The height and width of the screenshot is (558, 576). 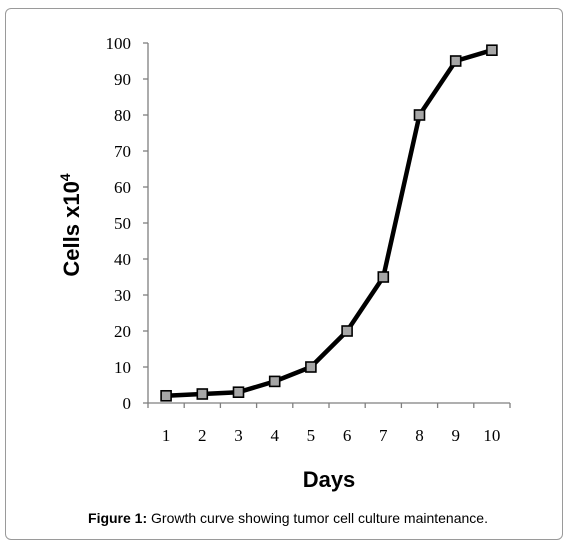 I want to click on x-tick-label: 9, so click(x=455, y=435).